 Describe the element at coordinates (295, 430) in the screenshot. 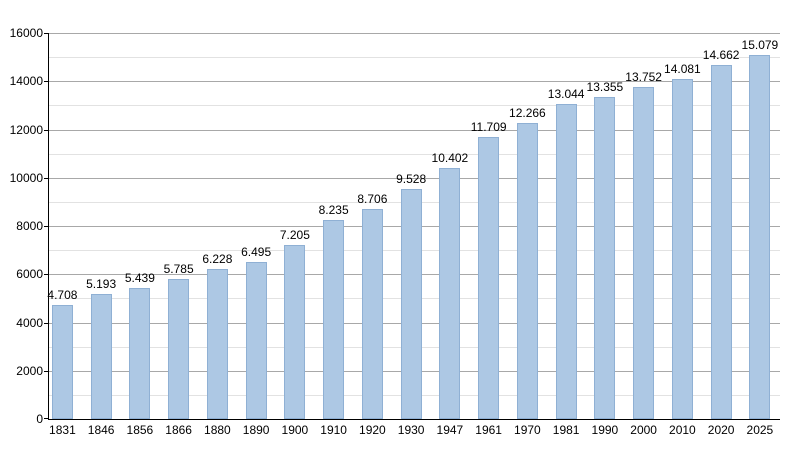

I see `x-axis-tick-label: 1900` at that location.